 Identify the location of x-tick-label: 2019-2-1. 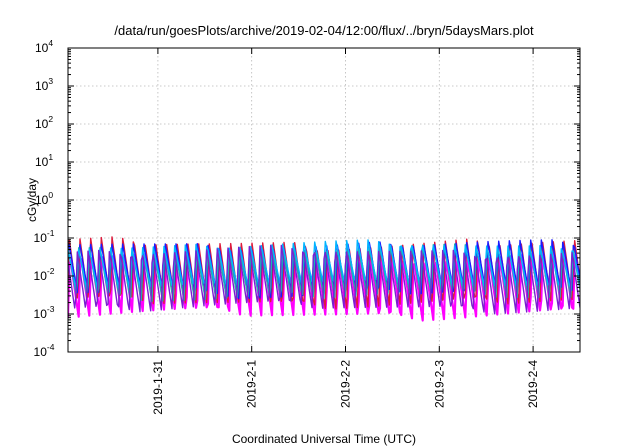
(252, 384).